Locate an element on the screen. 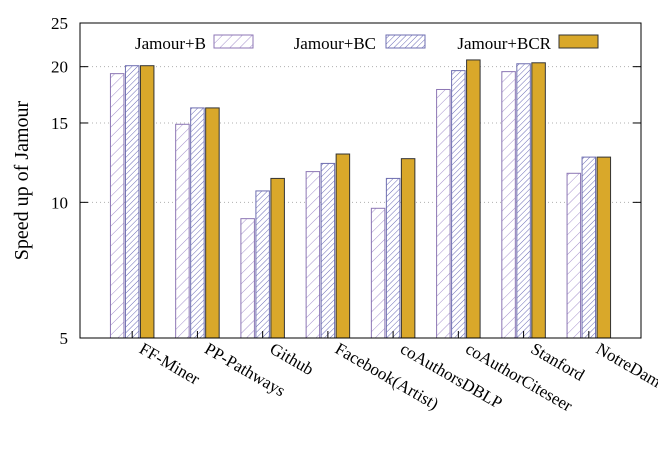 This screenshot has height=471, width=658. legend-label: Jamour+B is located at coordinates (170, 43).